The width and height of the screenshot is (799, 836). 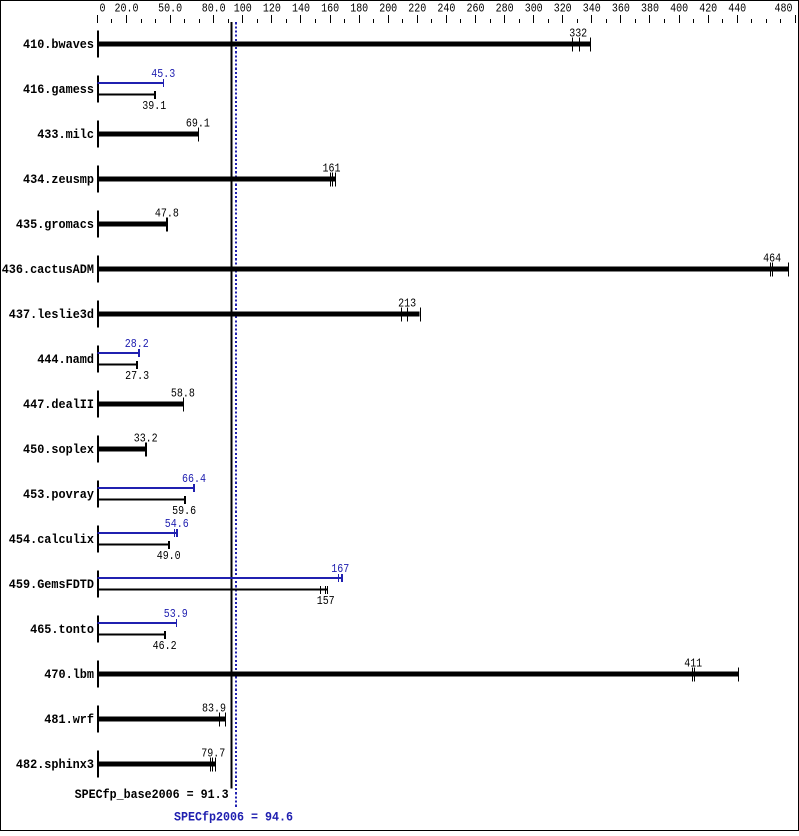 What do you see at coordinates (183, 393) in the screenshot?
I see `svg-text: 58.8` at bounding box center [183, 393].